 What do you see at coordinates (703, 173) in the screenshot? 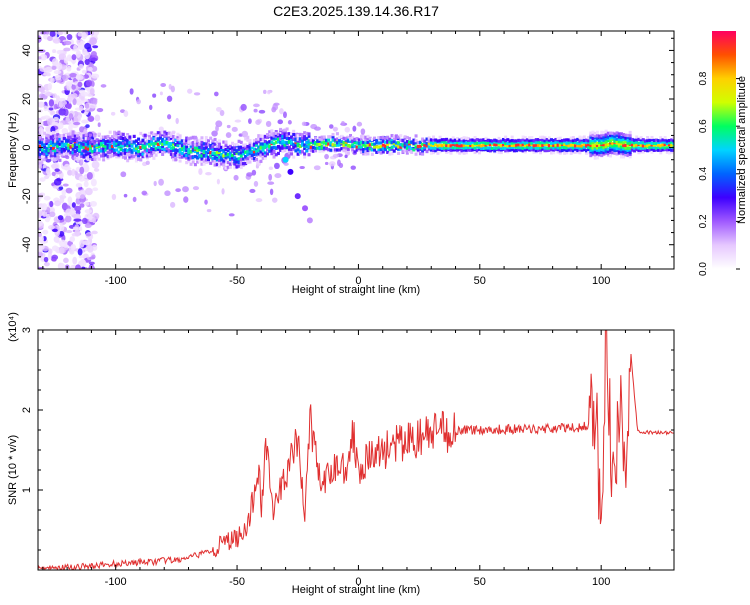
I see `colorbar-tick-label: 0.4` at bounding box center [703, 173].